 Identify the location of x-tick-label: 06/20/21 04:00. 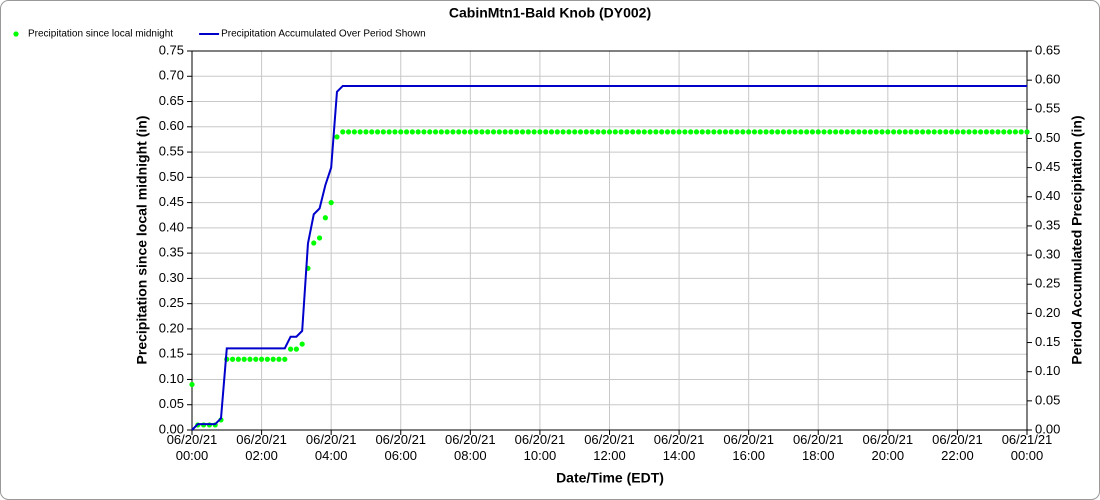
(331, 447).